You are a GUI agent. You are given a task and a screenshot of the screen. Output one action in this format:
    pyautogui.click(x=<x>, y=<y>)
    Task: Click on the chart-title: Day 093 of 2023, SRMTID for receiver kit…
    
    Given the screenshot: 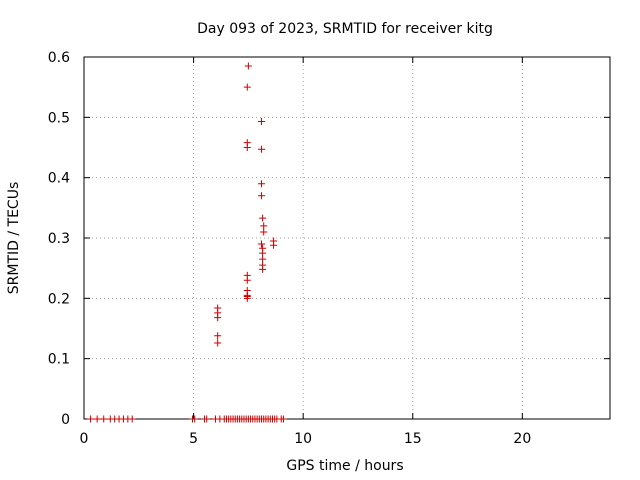 What is the action you would take?
    pyautogui.click(x=345, y=29)
    